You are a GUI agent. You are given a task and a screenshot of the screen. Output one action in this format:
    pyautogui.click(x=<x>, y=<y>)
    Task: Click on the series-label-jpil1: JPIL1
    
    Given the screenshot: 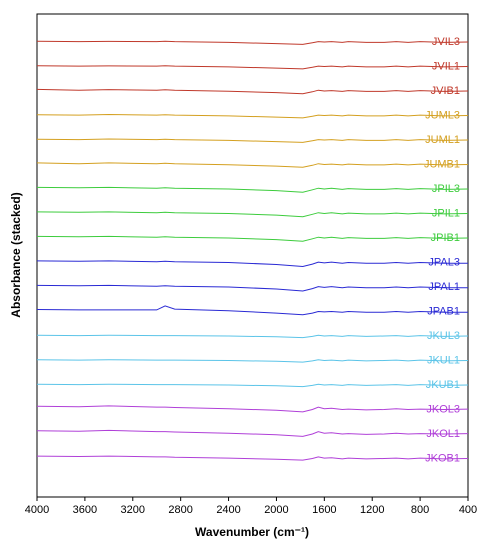 What is the action you would take?
    pyautogui.click(x=446, y=214)
    